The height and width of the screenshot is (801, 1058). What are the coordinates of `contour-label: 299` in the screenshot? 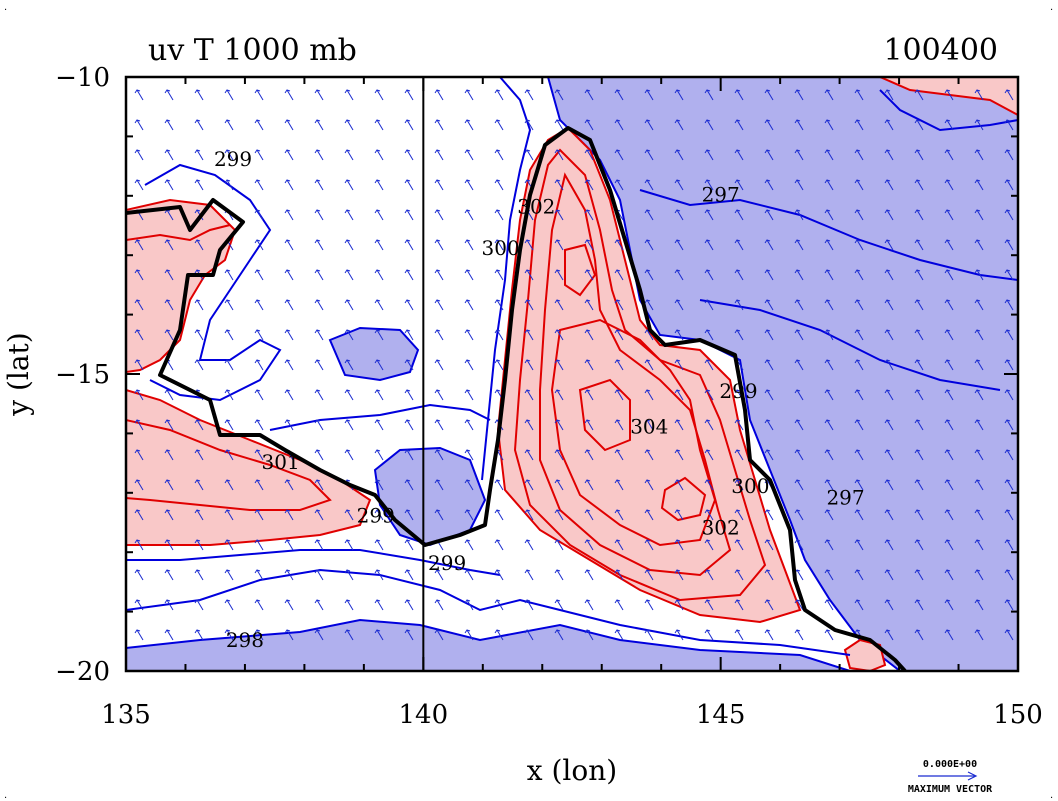 It's located at (233, 159).